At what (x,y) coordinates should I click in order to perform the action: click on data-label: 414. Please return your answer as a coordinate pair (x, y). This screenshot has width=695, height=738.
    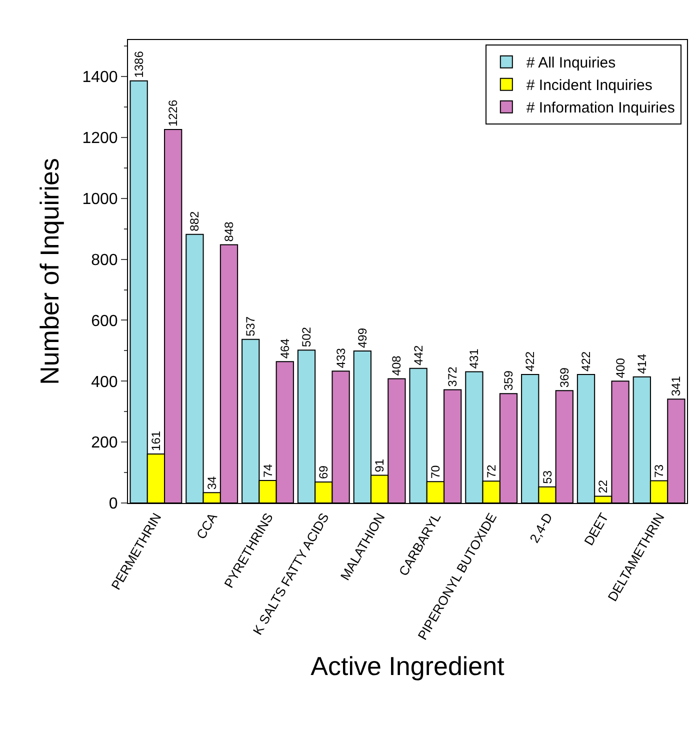
    Looking at the image, I should click on (641, 364).